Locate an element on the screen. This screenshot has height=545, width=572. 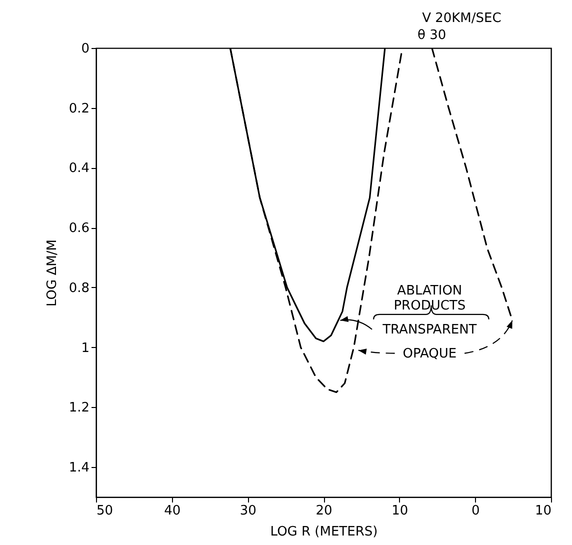
y-tick-label: 1.2 is located at coordinates (79, 408).